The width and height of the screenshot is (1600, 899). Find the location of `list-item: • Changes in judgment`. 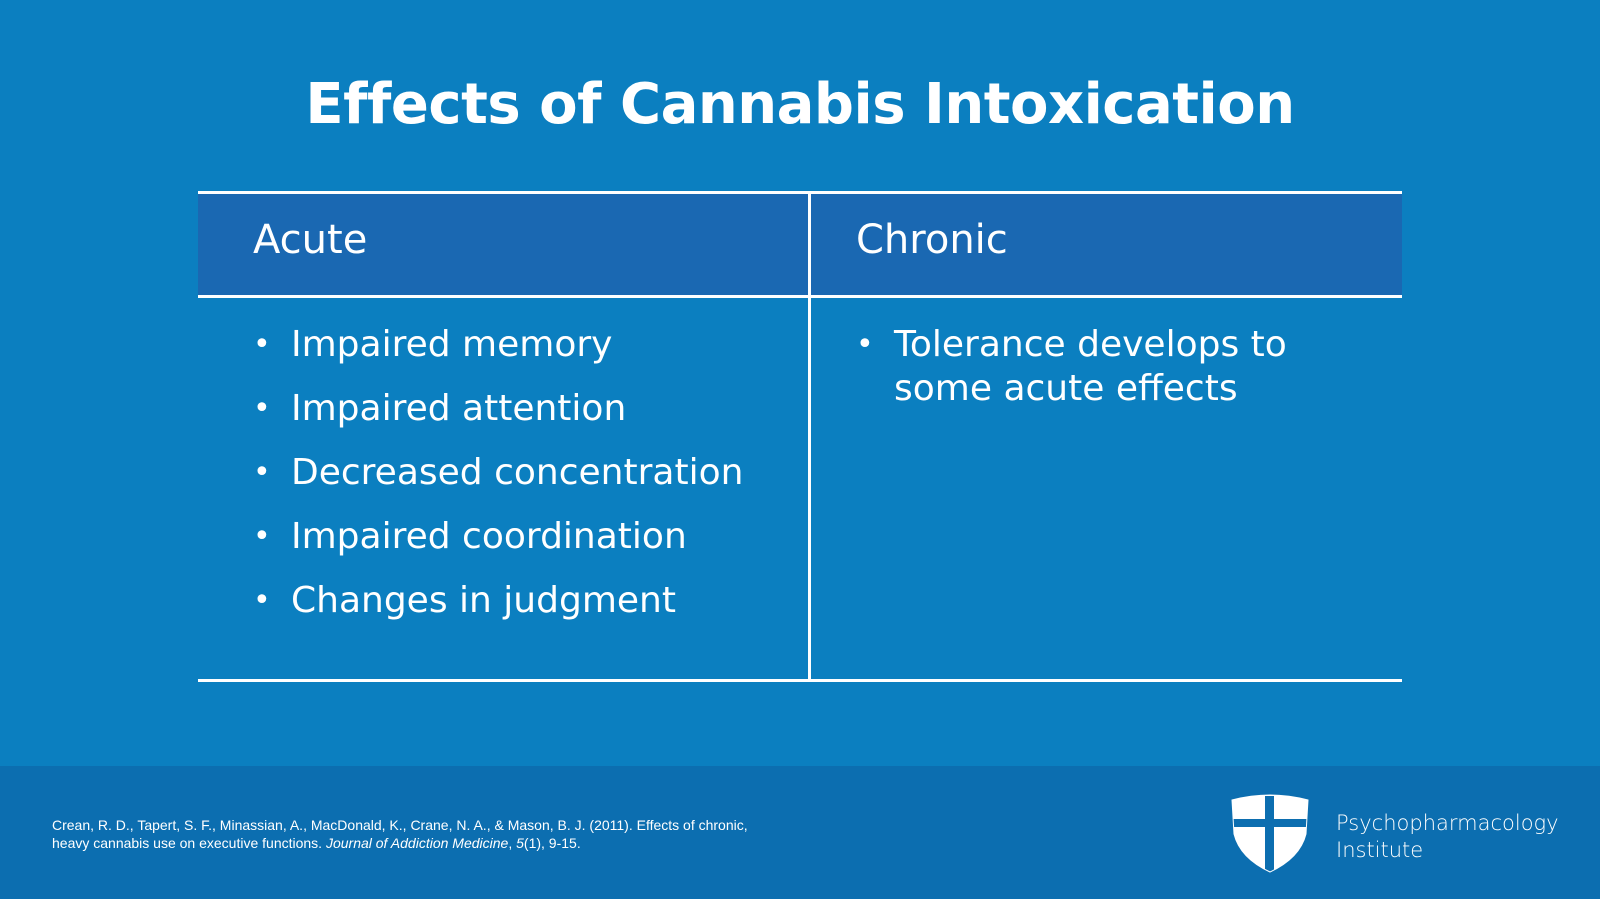

list-item: • Changes in judgment is located at coordinates (523, 601).